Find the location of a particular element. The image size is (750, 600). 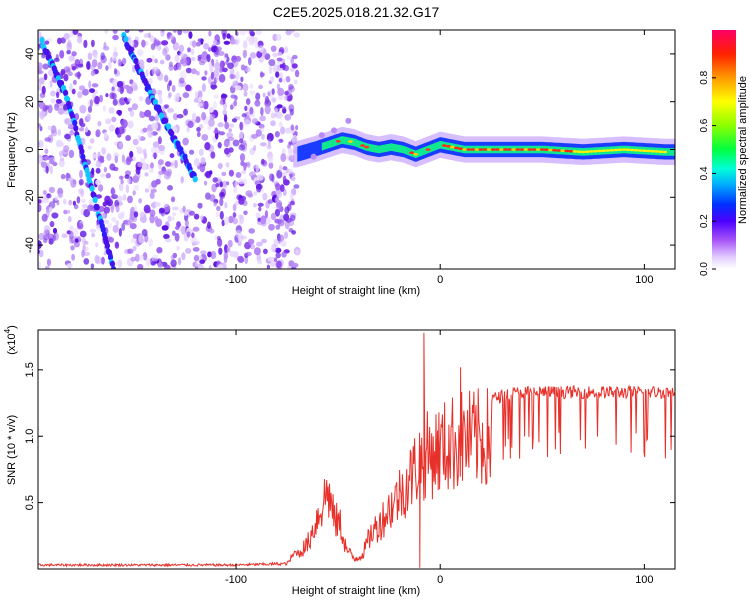

left-trace-point is located at coordinates (97, 207).